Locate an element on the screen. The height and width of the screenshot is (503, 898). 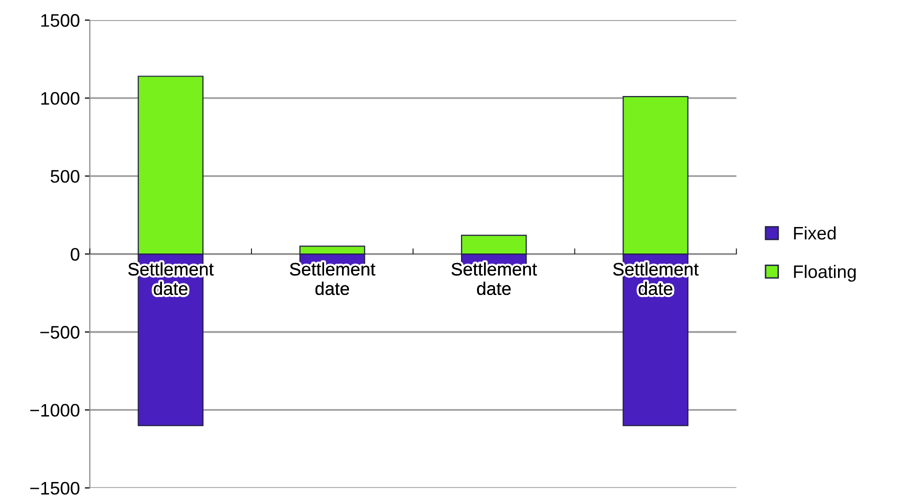
y-tick-label: −500 is located at coordinates (60, 332).